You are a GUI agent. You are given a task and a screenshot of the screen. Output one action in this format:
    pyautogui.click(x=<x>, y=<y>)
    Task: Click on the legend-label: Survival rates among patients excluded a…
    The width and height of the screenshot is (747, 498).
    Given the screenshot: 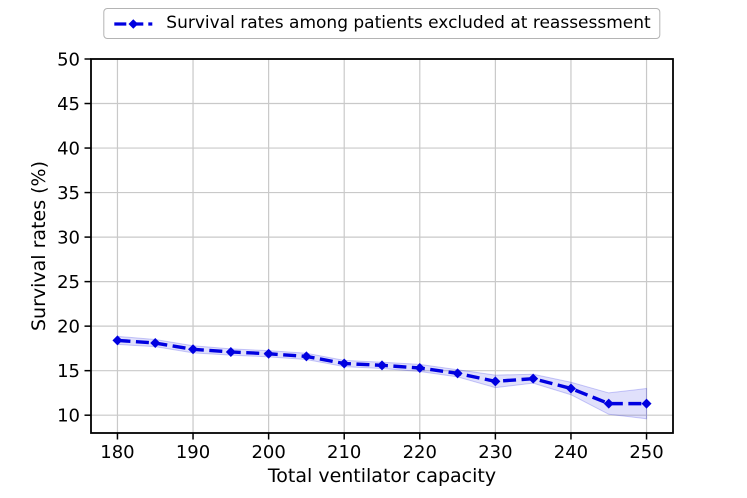 What is the action you would take?
    pyautogui.click(x=408, y=23)
    